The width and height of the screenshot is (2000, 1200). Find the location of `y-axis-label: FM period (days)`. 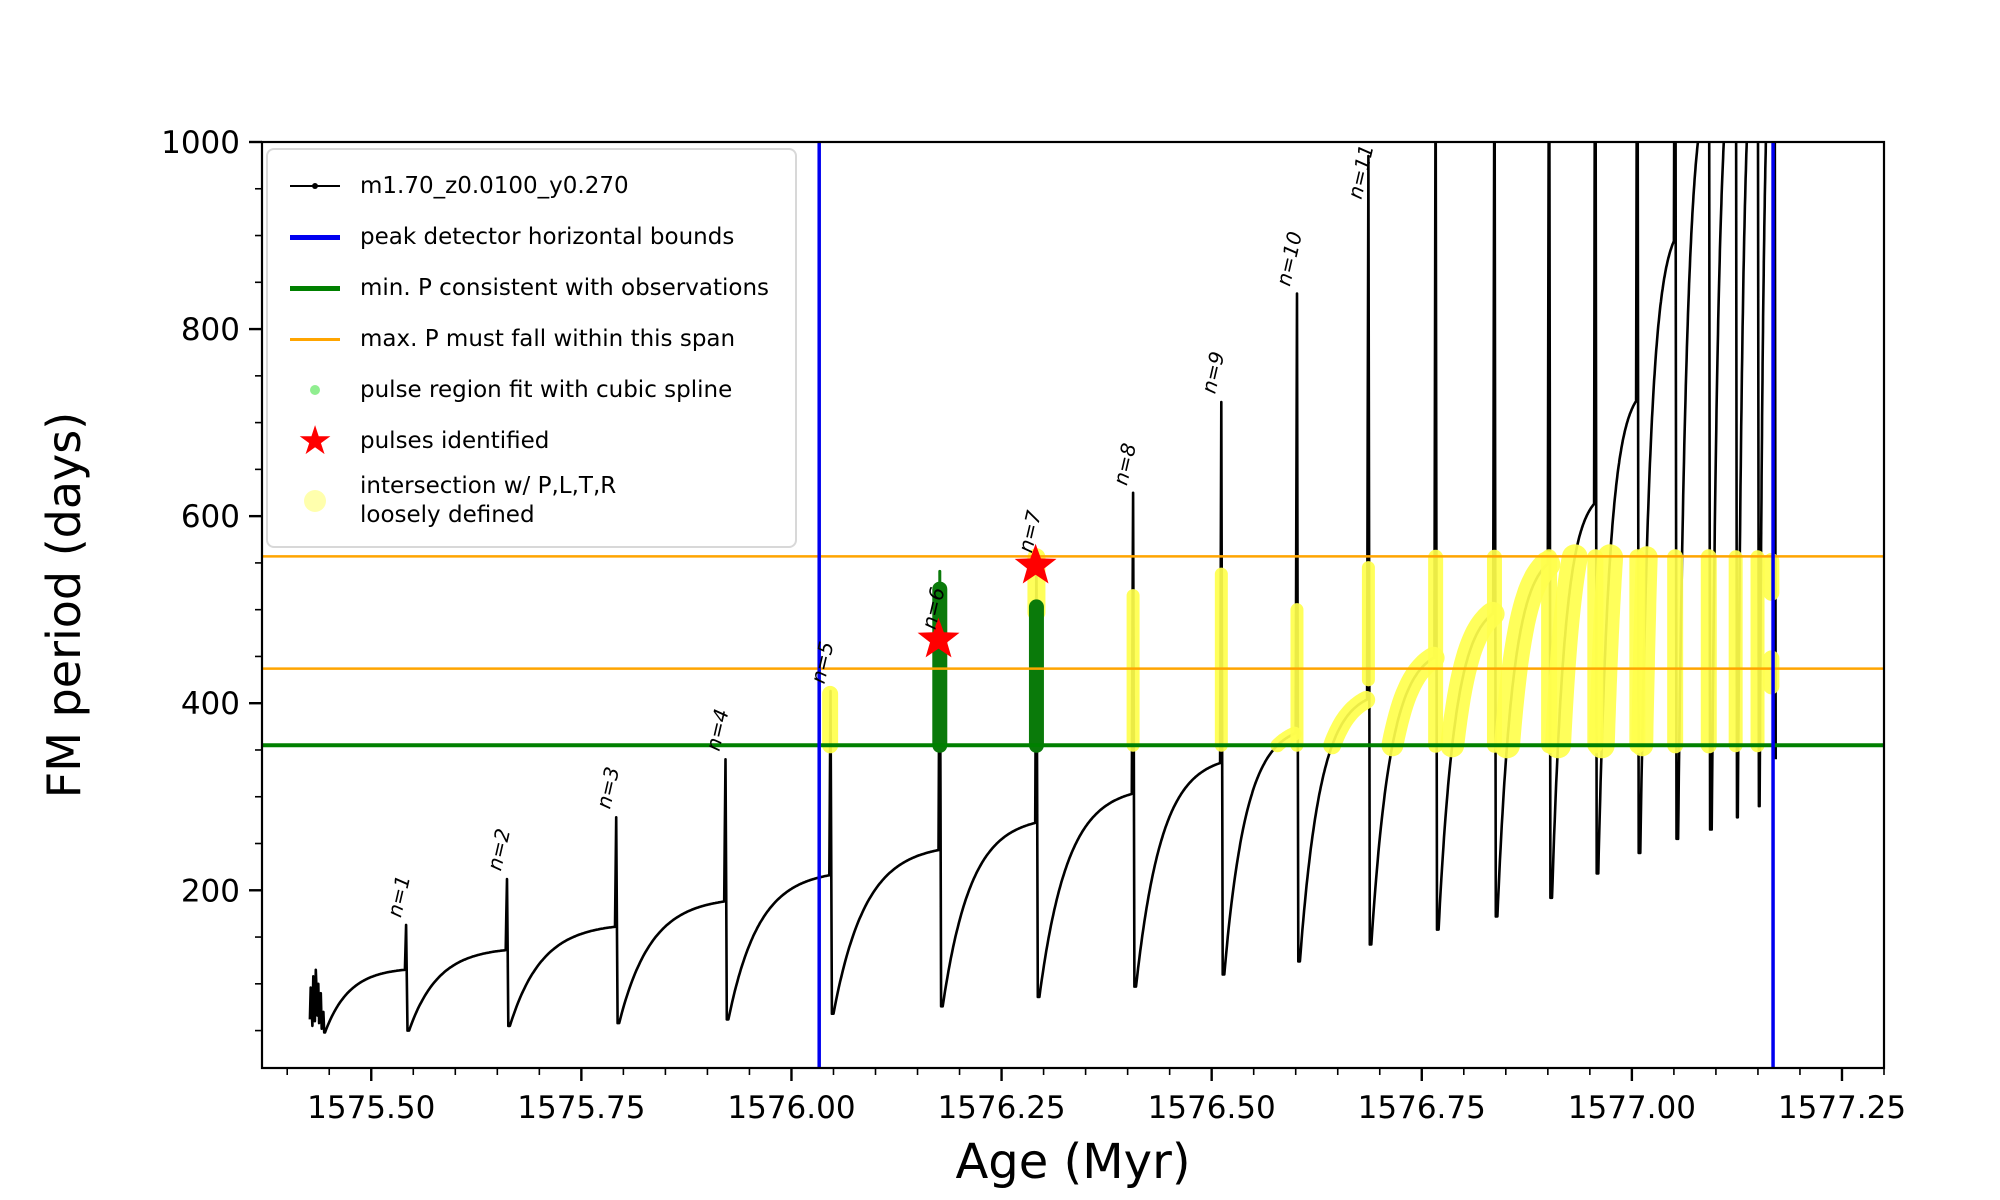

y-axis-label: FM period (days) is located at coordinates (64, 605).